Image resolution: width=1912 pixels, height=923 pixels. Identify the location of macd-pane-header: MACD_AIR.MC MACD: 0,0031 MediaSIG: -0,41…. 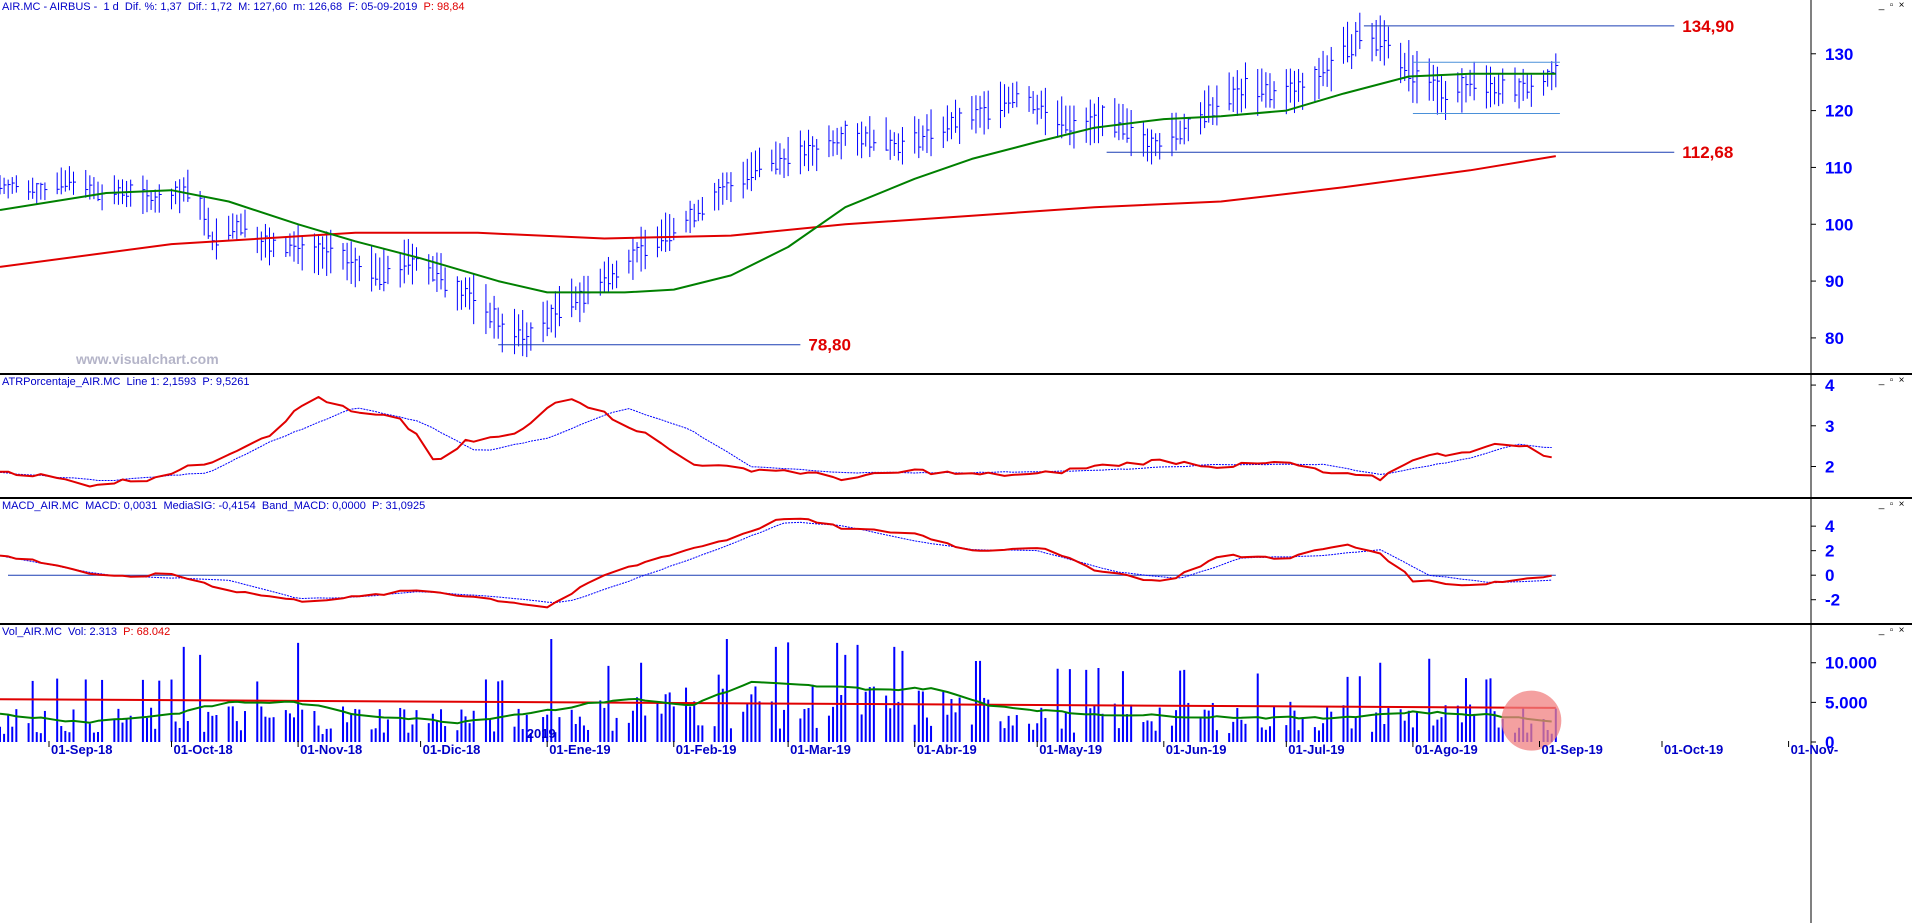
(213, 506).